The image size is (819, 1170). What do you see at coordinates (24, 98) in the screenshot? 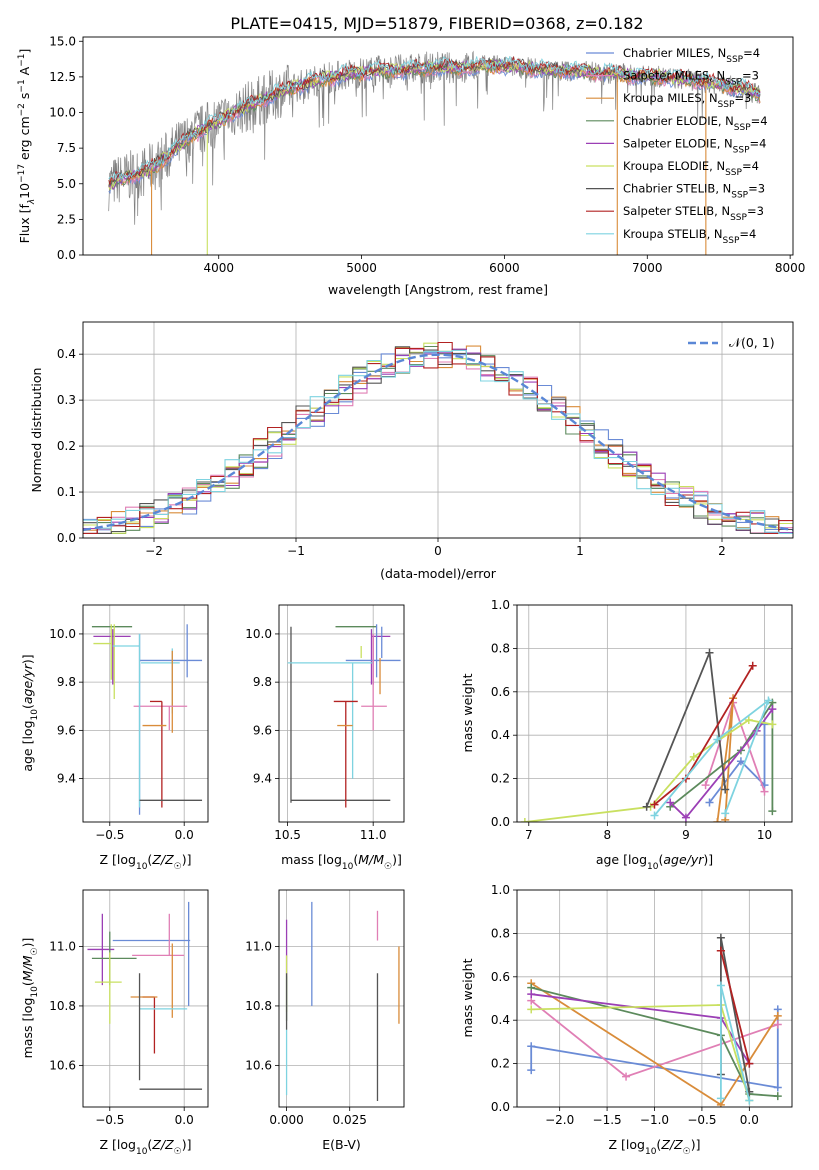
I see `label-part: s` at bounding box center [24, 98].